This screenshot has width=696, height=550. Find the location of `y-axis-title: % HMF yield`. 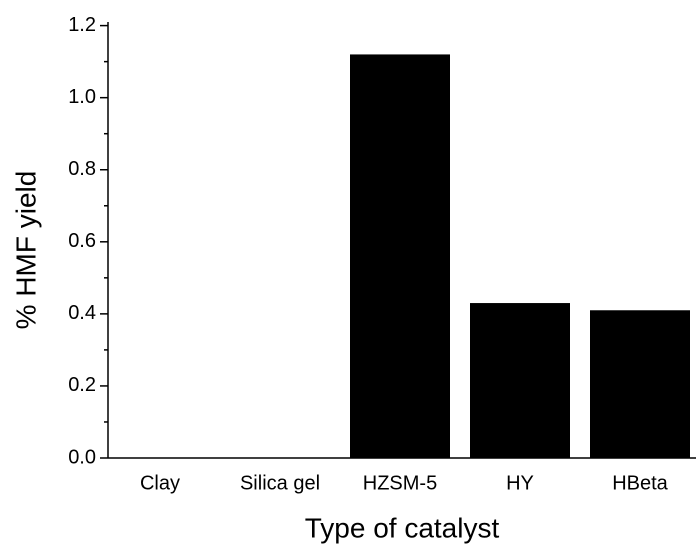

y-axis-title: % HMF yield is located at coordinates (25, 250).